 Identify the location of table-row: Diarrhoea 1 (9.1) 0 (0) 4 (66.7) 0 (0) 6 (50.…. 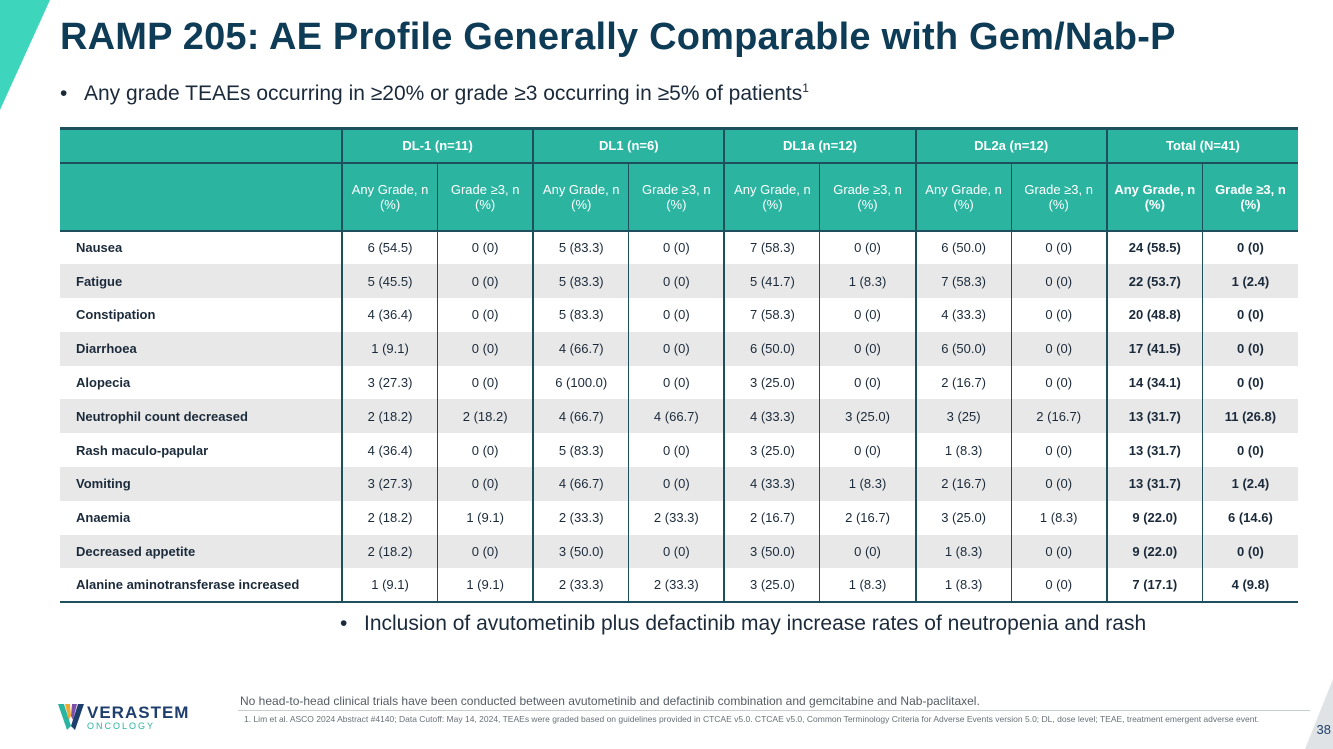
(679, 348).